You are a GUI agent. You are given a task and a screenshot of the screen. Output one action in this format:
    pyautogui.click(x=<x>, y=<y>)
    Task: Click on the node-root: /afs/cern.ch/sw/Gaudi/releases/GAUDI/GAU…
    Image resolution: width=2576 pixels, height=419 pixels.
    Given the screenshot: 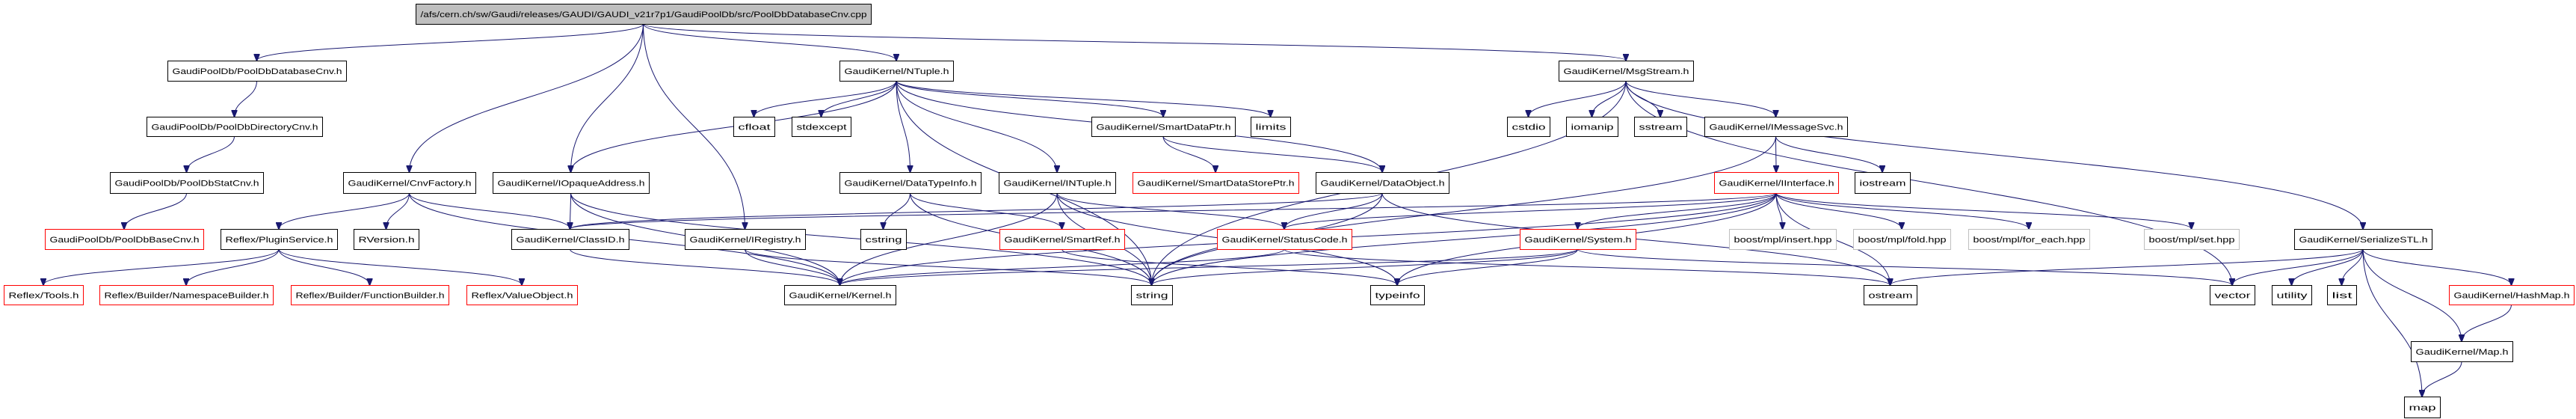 What is the action you would take?
    pyautogui.click(x=644, y=14)
    